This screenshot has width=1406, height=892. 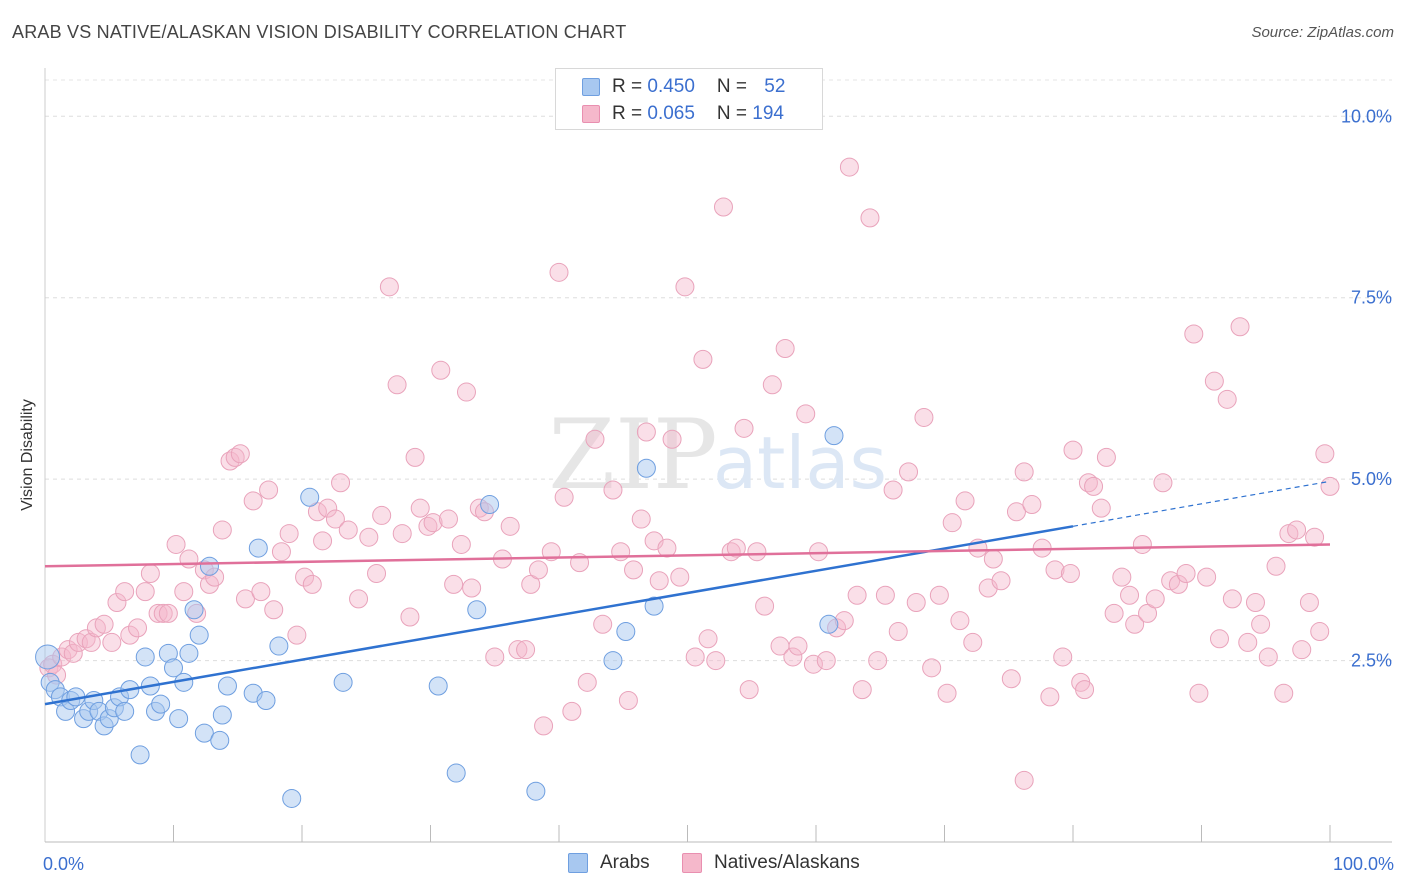 What do you see at coordinates (1201, 503) in the screenshot?
I see `arabs-trend-extension` at bounding box center [1201, 503].